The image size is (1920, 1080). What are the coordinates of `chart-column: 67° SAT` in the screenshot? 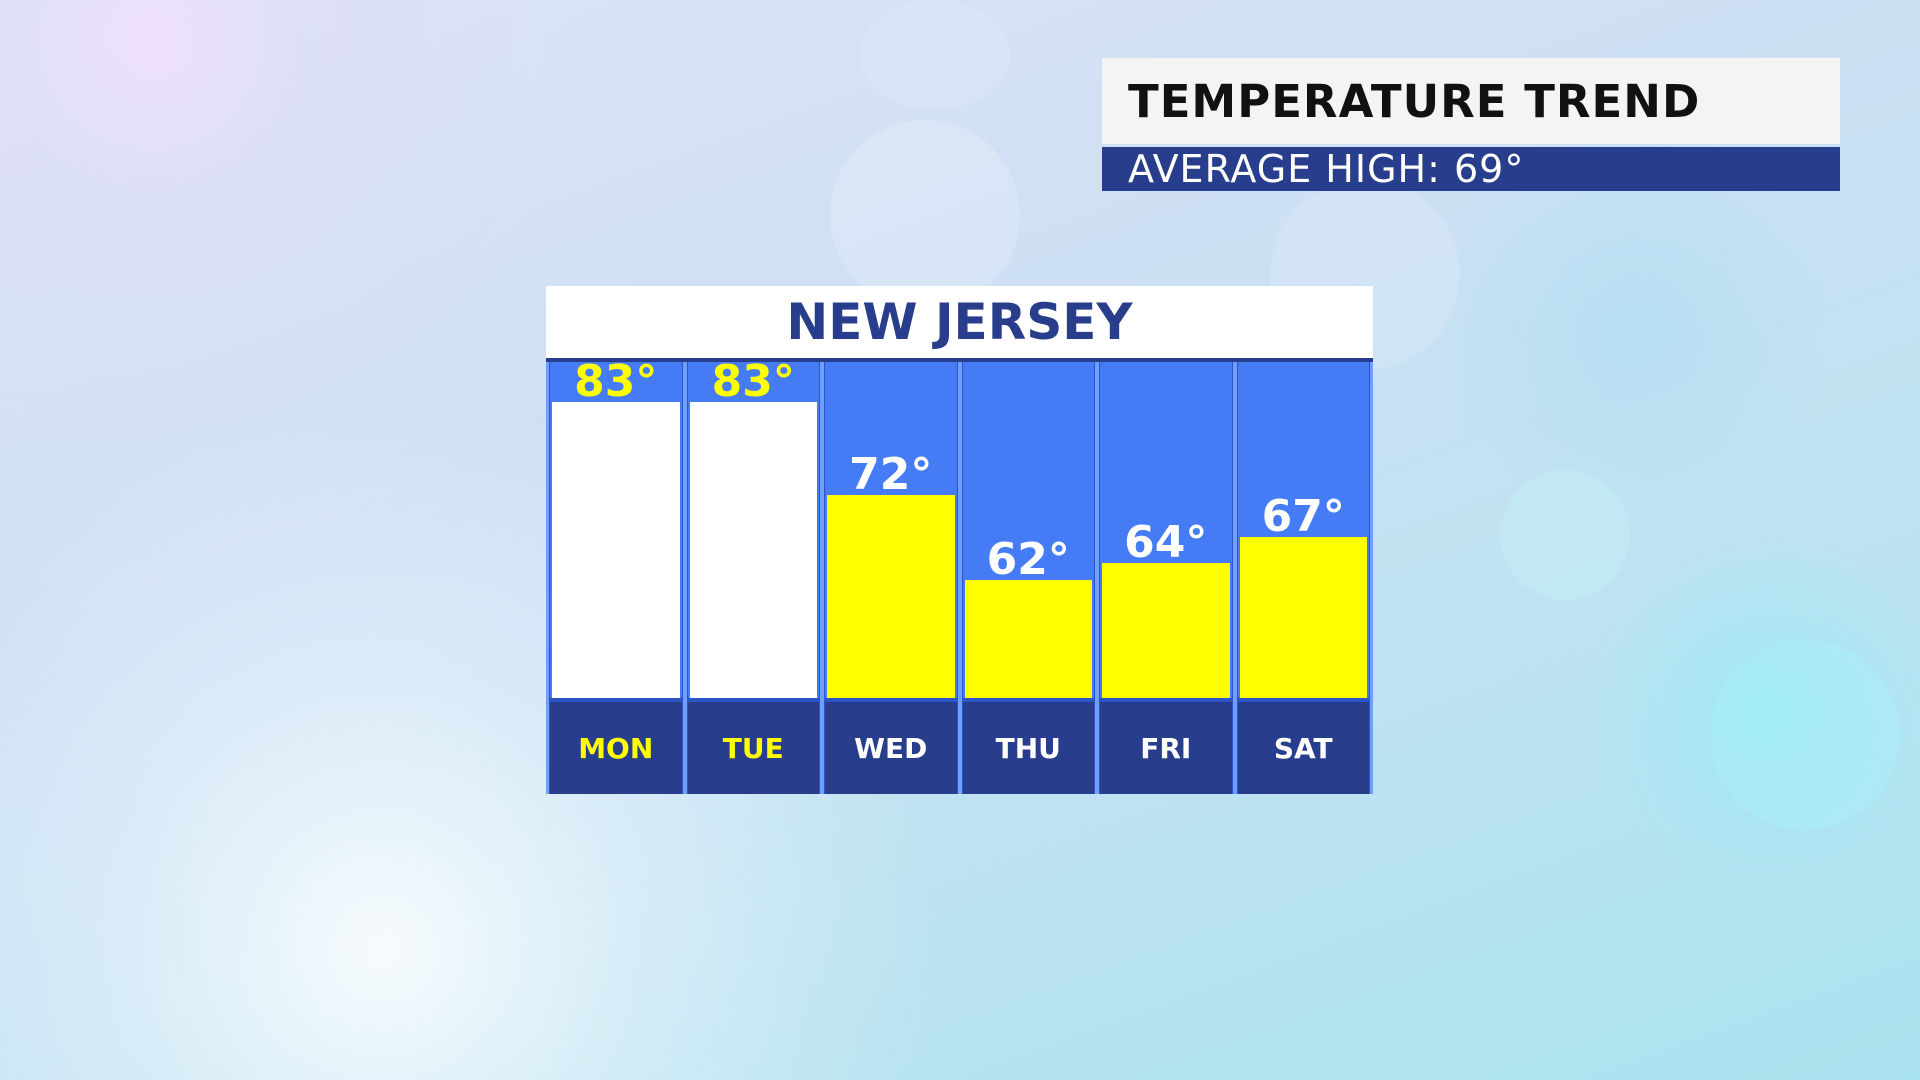 It's located at (1303, 578).